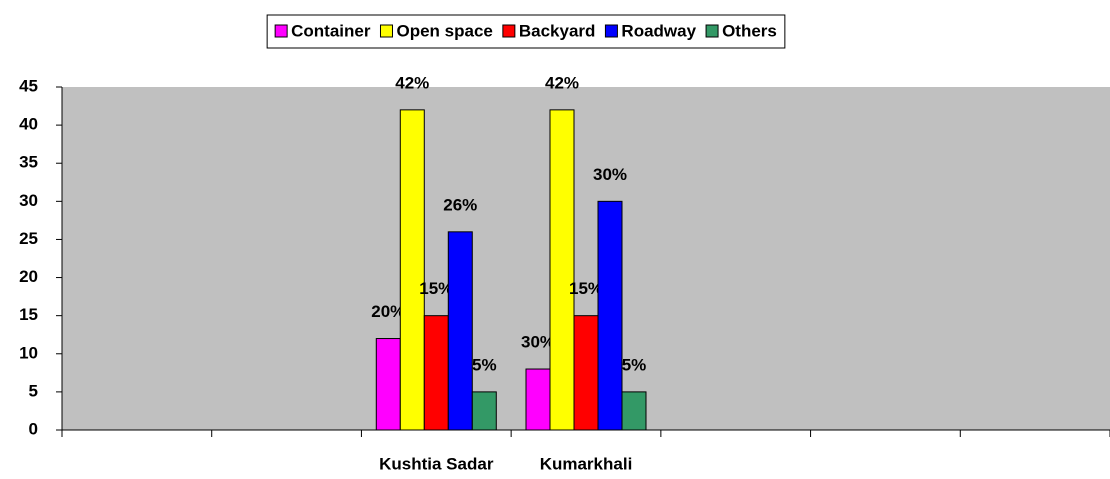  I want to click on y-tick-label: 35, so click(28, 162).